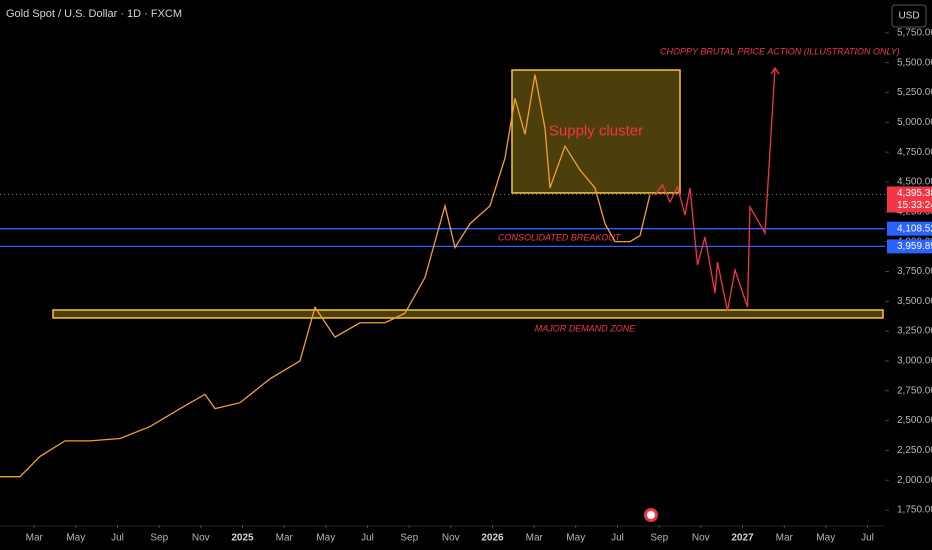 The image size is (932, 550). What do you see at coordinates (914, 62) in the screenshot?
I see `y-tick-label: 5,500.00` at bounding box center [914, 62].